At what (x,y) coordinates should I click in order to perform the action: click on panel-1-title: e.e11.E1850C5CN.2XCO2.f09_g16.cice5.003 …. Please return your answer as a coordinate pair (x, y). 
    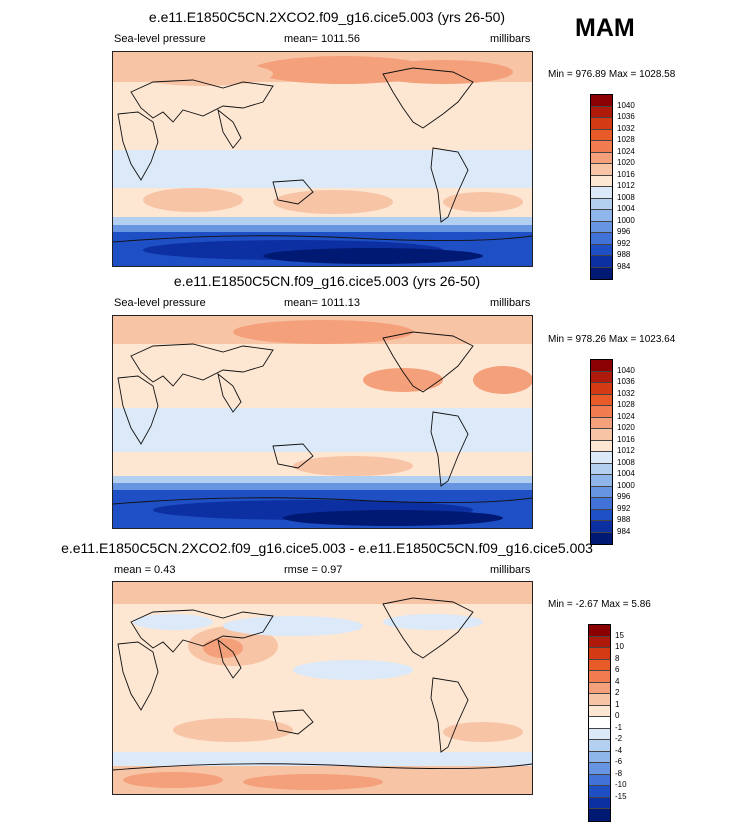
    Looking at the image, I should click on (327, 17).